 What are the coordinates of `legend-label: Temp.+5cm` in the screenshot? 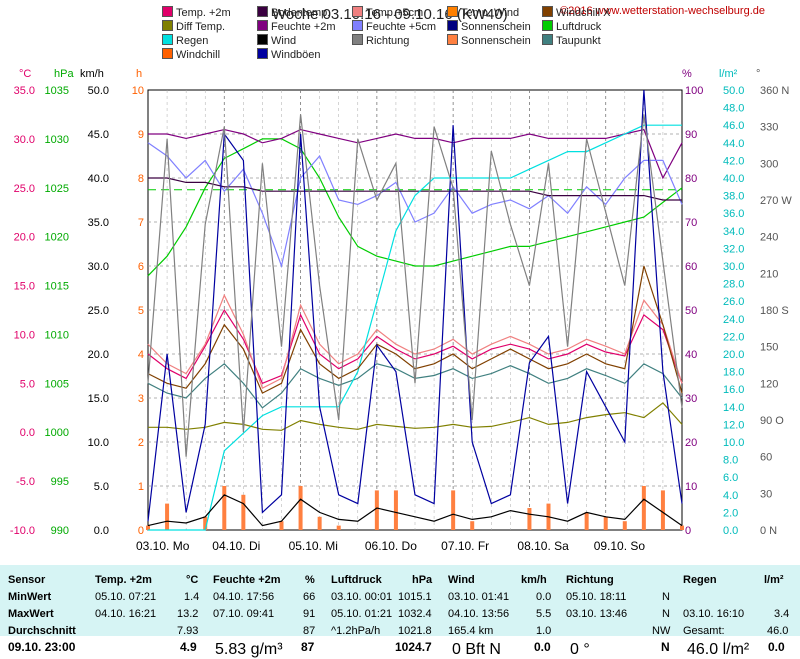 It's located at (395, 13).